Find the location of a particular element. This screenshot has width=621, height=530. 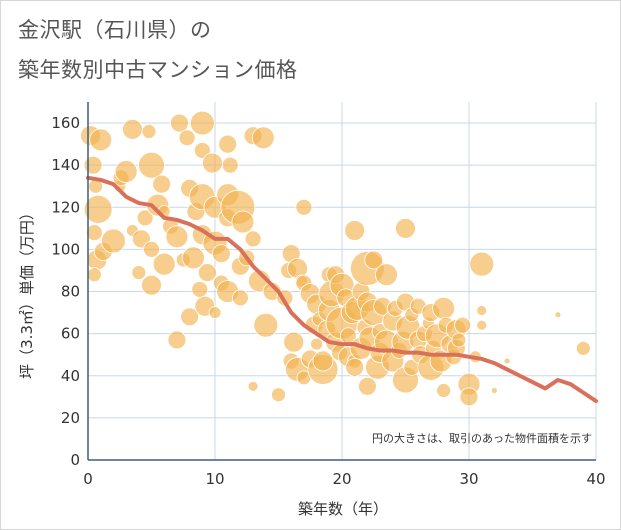

bubble-size-note: 円の大きさは、取引のあった物件面積を示す is located at coordinates (482, 438).